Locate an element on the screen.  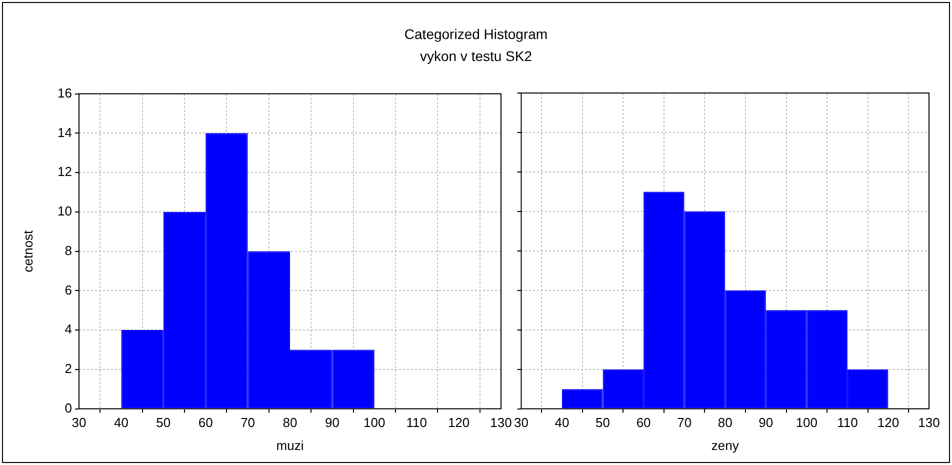
y-tick-label: 8 is located at coordinates (68, 250).